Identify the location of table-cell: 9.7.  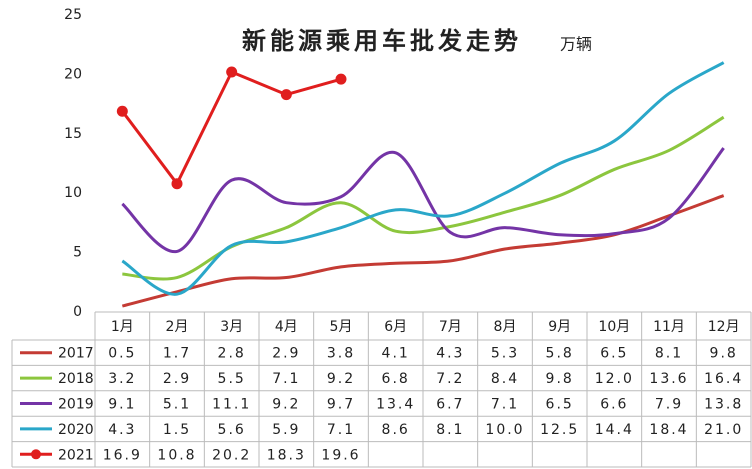
(341, 405).